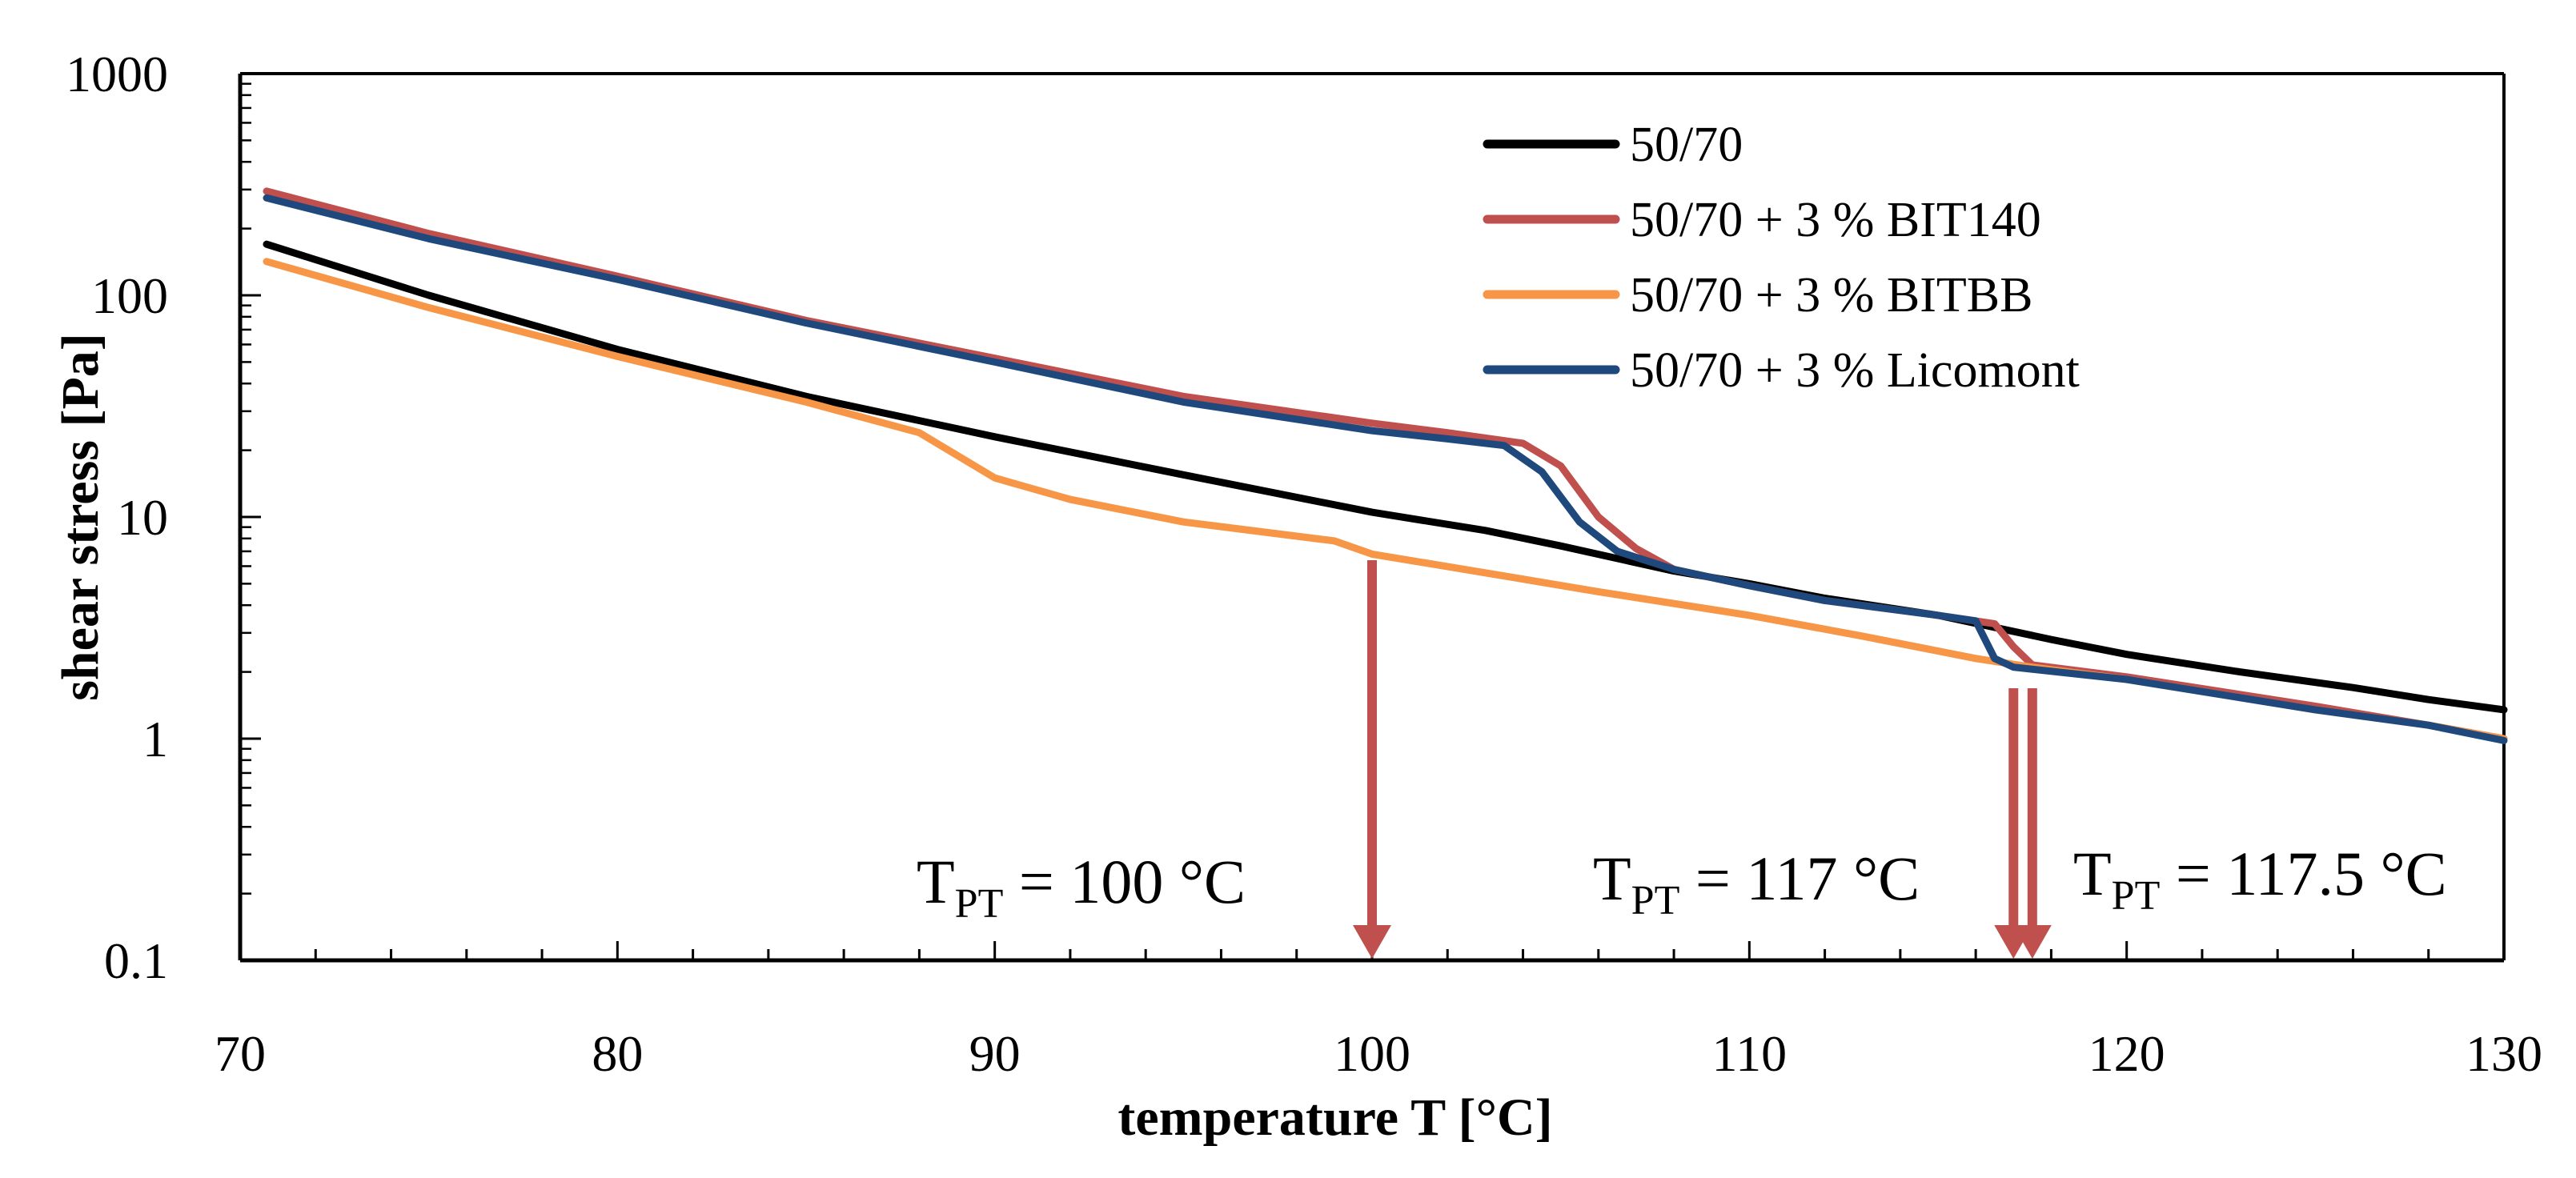 Image resolution: width=2576 pixels, height=1178 pixels. I want to click on y-tick-label: 1, so click(155, 739).